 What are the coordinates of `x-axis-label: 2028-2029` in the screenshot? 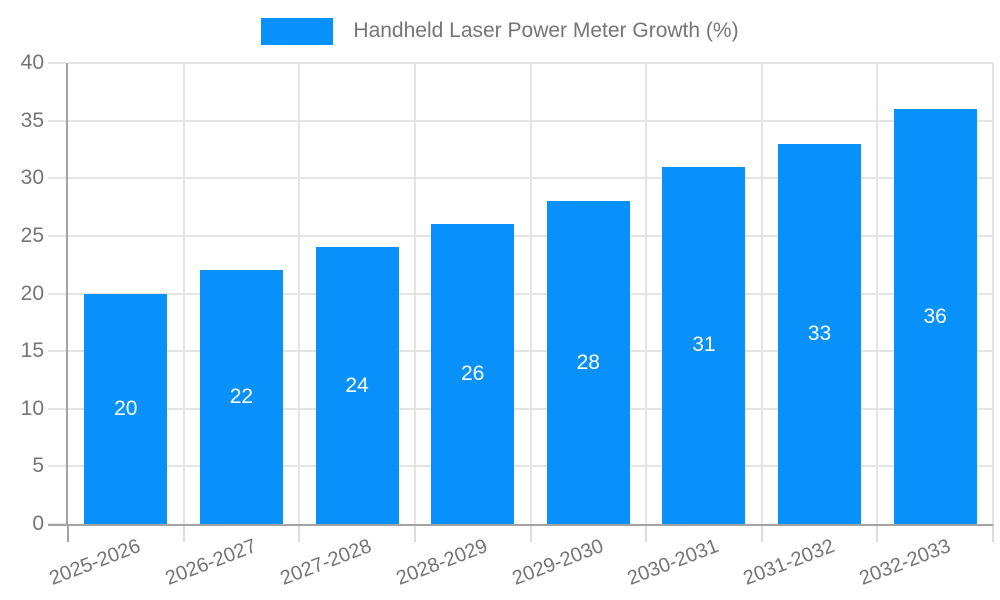 It's located at (442, 562).